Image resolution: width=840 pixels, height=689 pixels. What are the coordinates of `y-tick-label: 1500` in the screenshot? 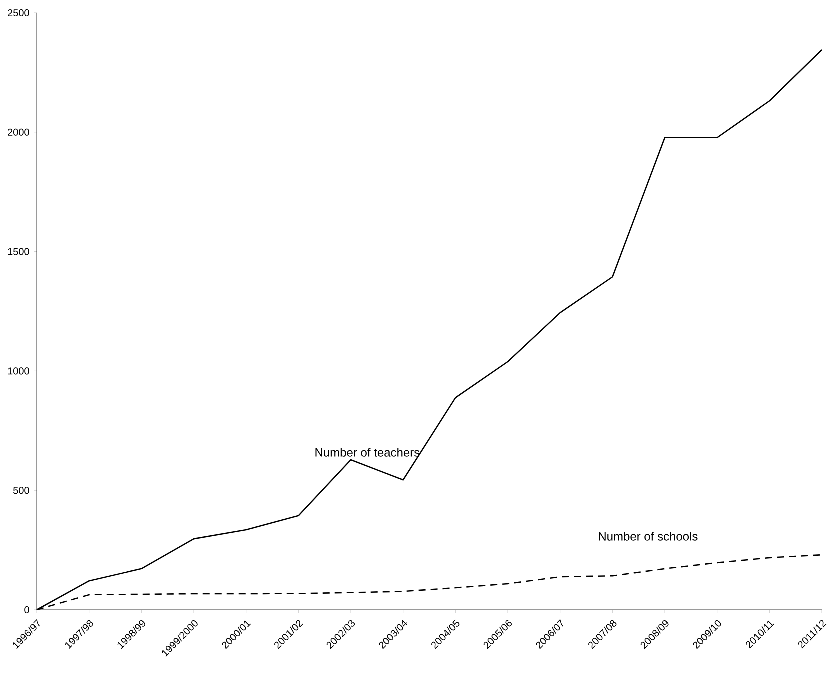 It's located at (19, 252).